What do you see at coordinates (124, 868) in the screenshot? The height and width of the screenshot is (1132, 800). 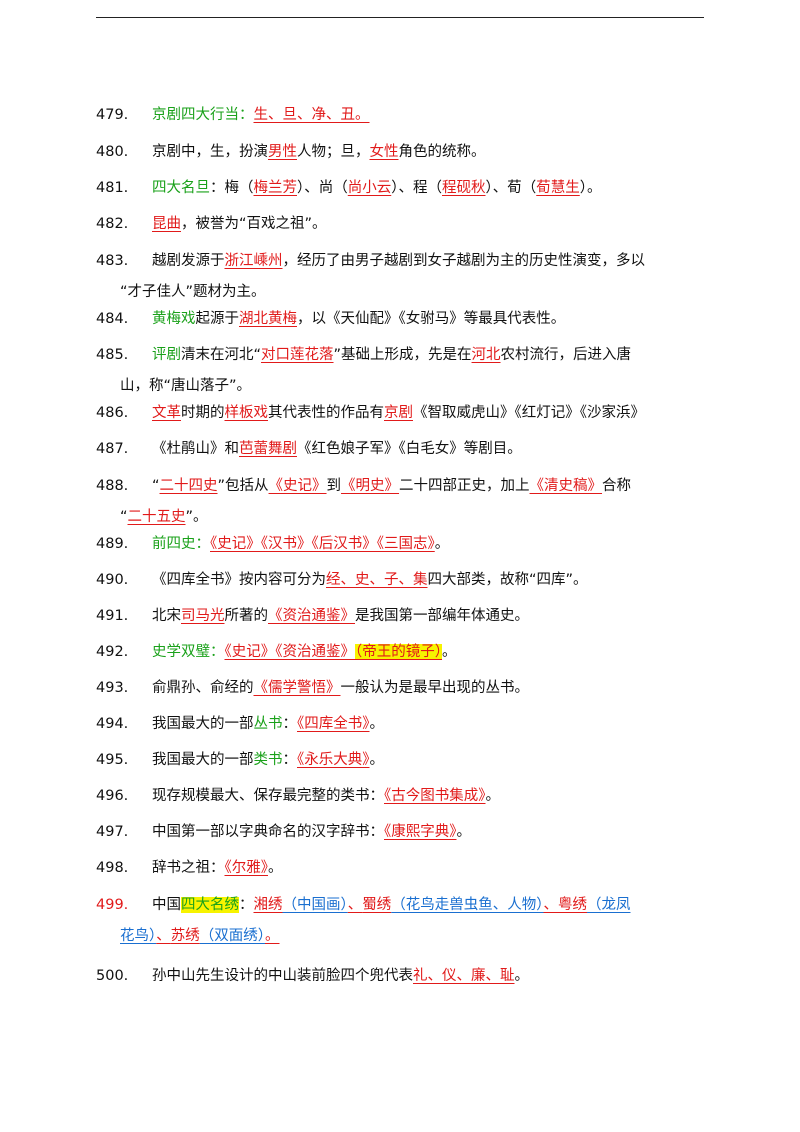 I see `item-number: 498.` at bounding box center [124, 868].